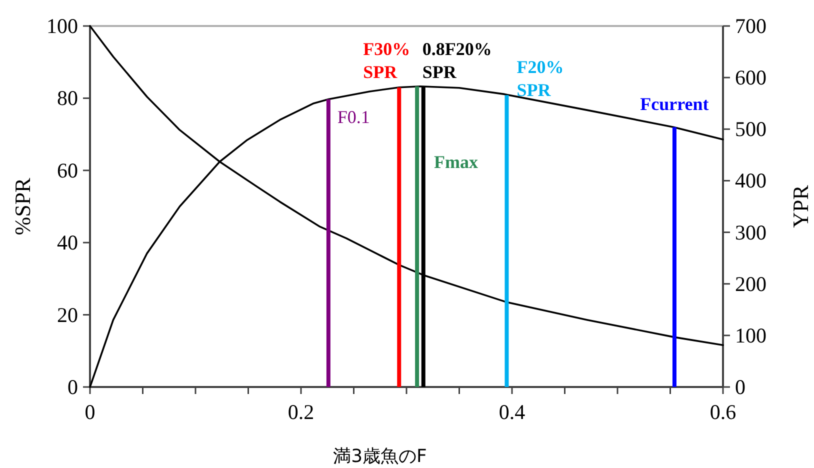  I want to click on x-tick-label: 0.4, so click(512, 412).